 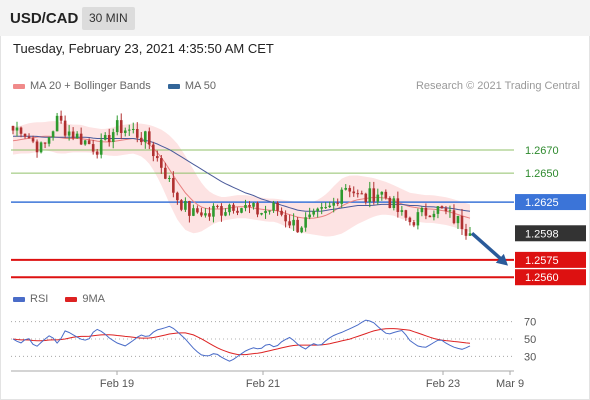 I want to click on rsi-ma-swatch, so click(x=71, y=299).